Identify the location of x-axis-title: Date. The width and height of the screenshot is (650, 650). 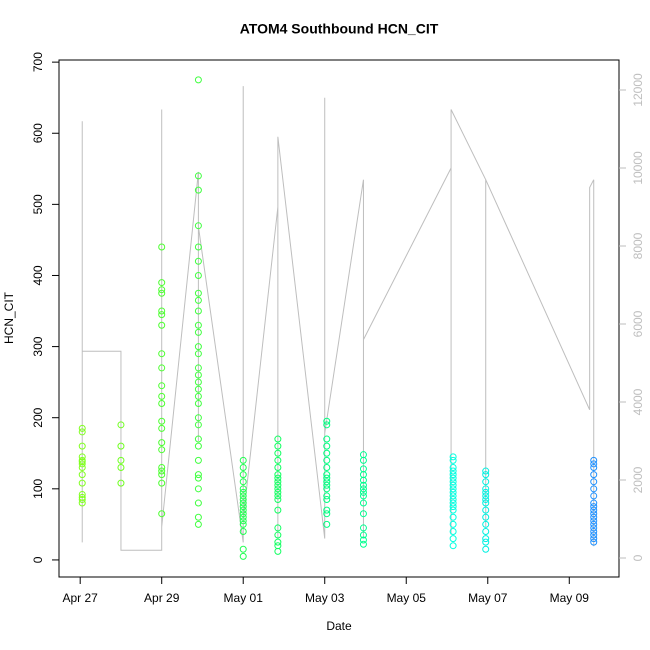
(339, 626).